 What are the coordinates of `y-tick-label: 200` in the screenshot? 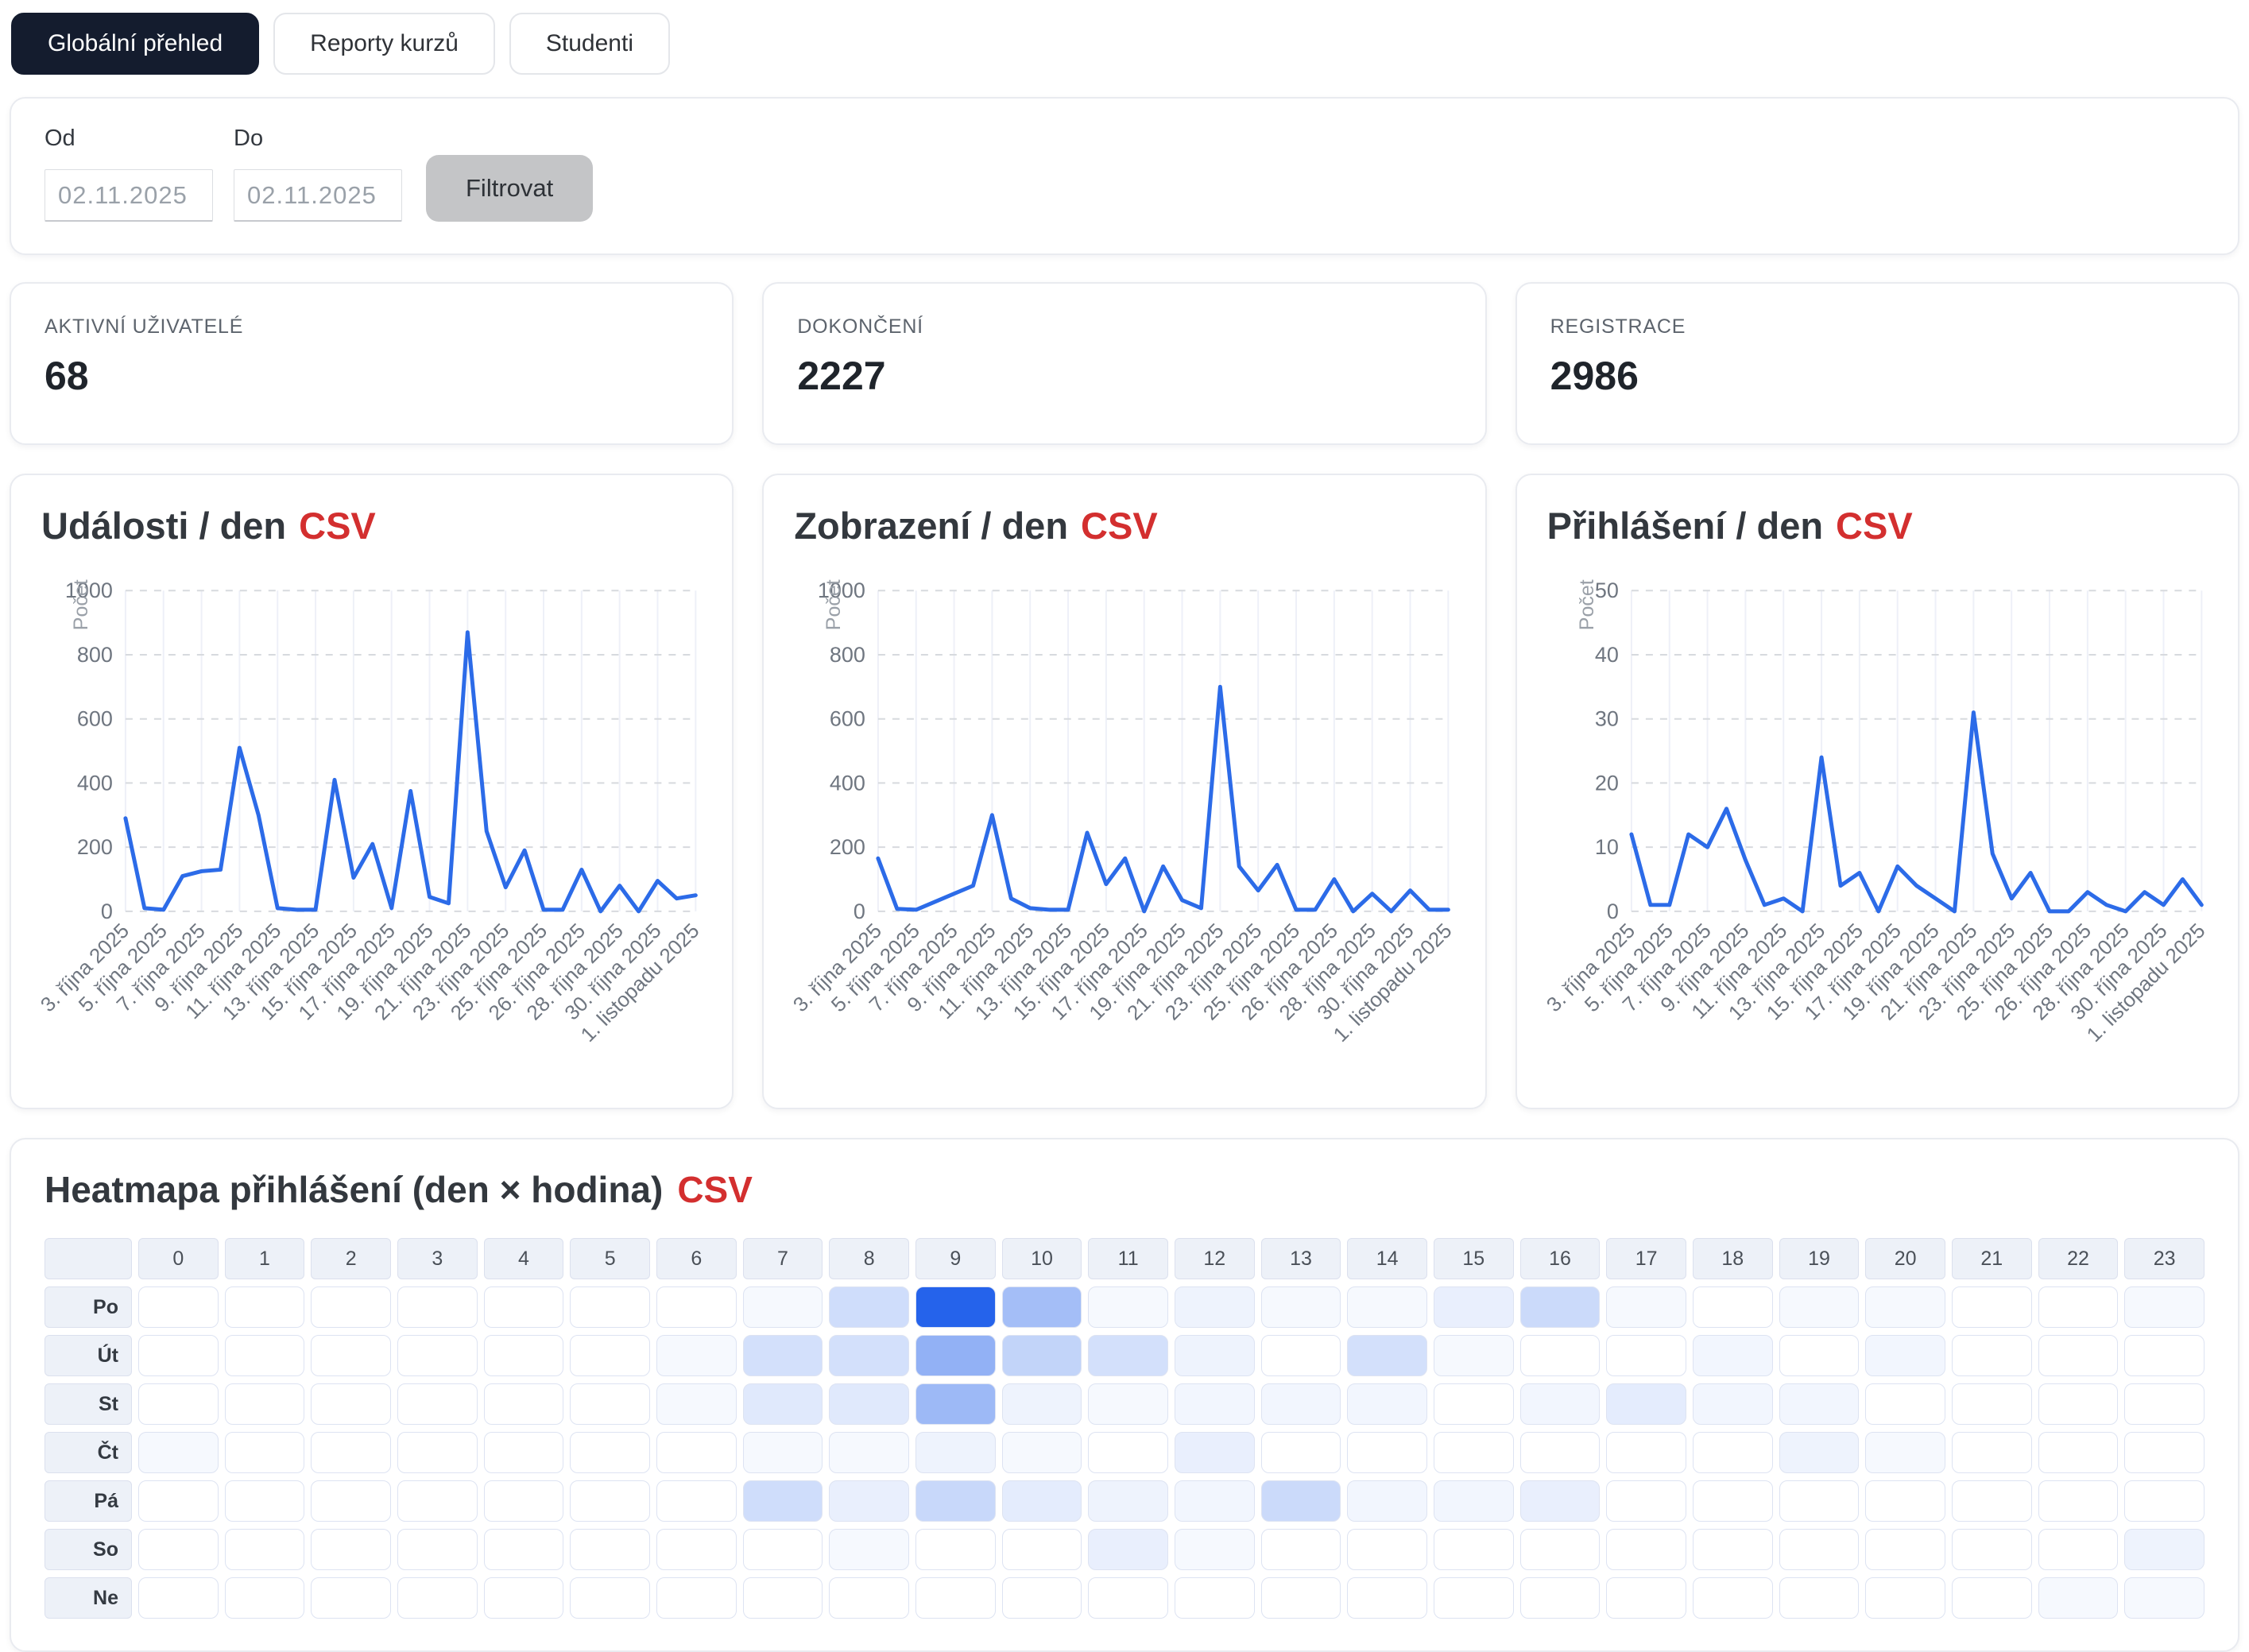 It's located at (847, 847).